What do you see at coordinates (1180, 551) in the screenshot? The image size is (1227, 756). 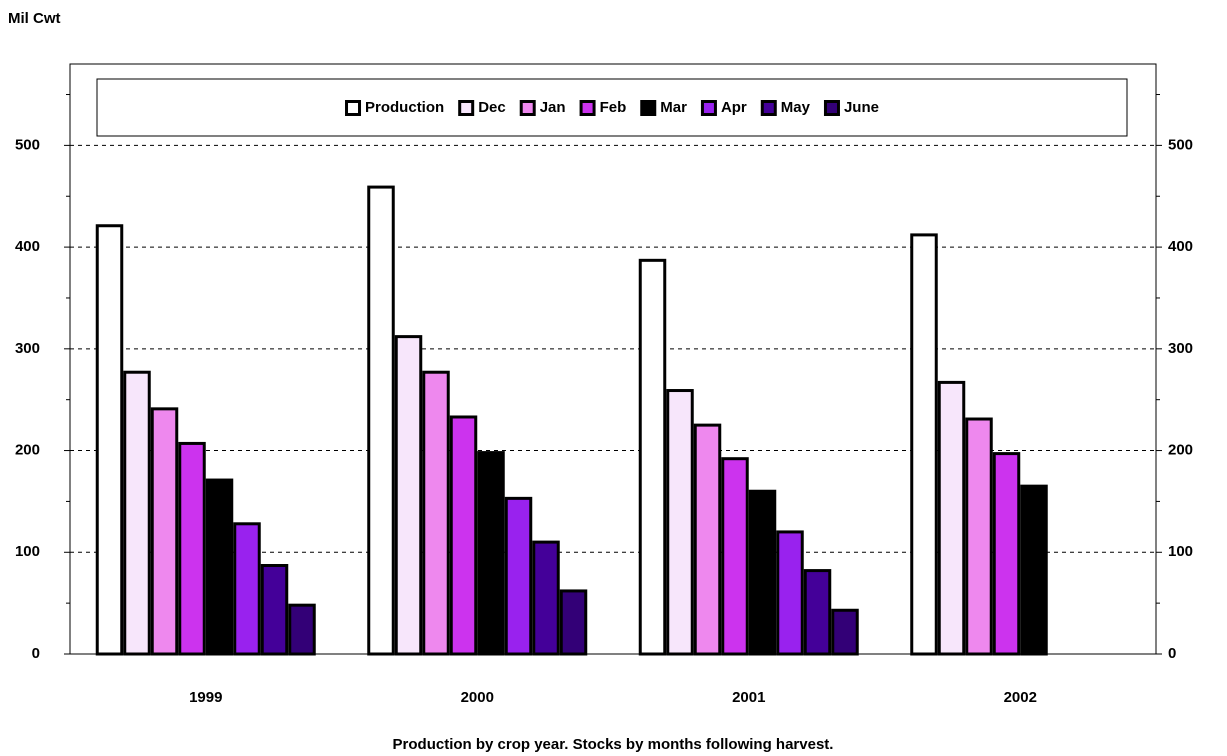 I see `y2-tick-label: 100` at bounding box center [1180, 551].